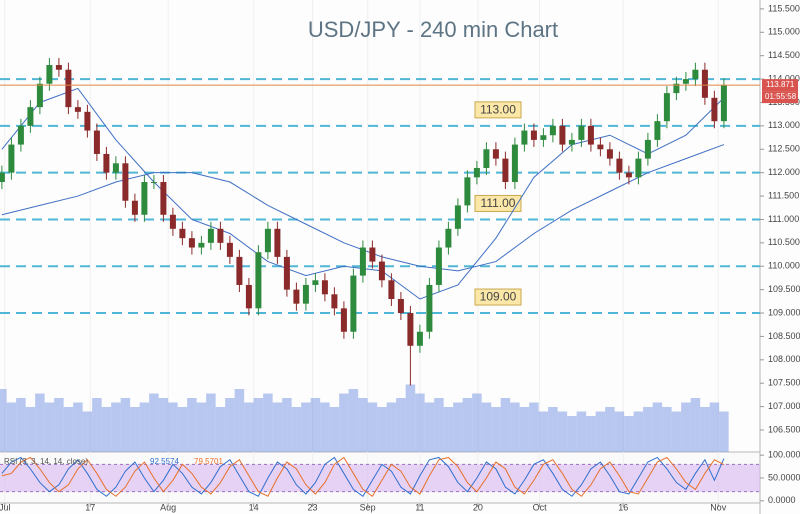 This screenshot has width=800, height=514. Describe the element at coordinates (540, 507) in the screenshot. I see `x-tick-label: Oct` at that location.